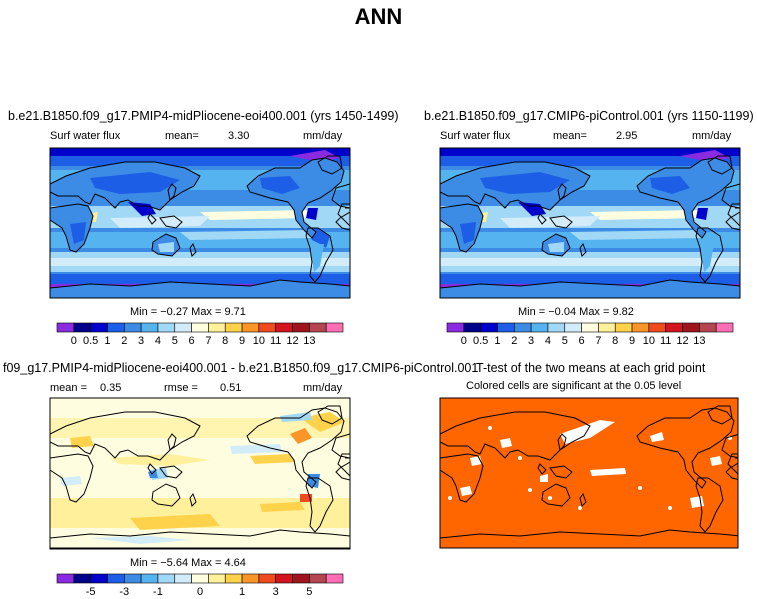 Image resolution: width=757 pixels, height=599 pixels. Describe the element at coordinates (225, 341) in the screenshot. I see `colorbar-tick-label: 8` at that location.